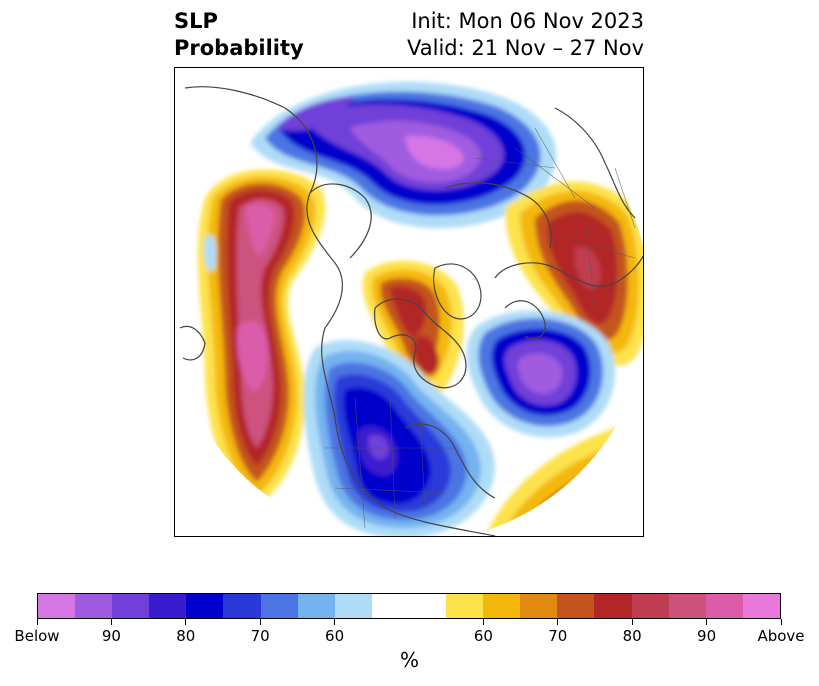  I want to click on arctic-low-region, so click(403, 155).